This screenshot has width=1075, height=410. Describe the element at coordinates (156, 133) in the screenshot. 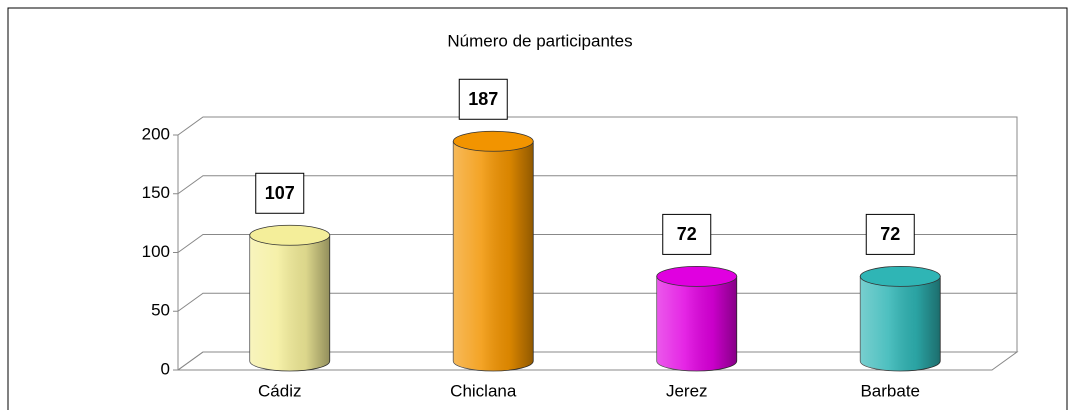

I see `y-tick-label: 200` at that location.